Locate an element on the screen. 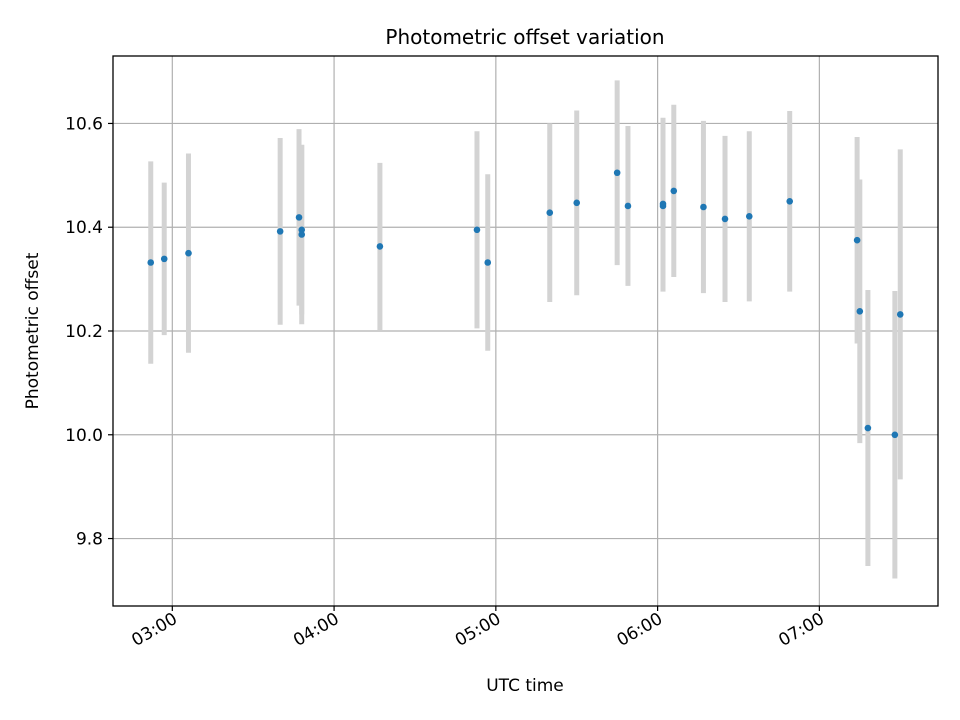 The image size is (960, 720). chart-title: Photometric offset variation is located at coordinates (524, 37).